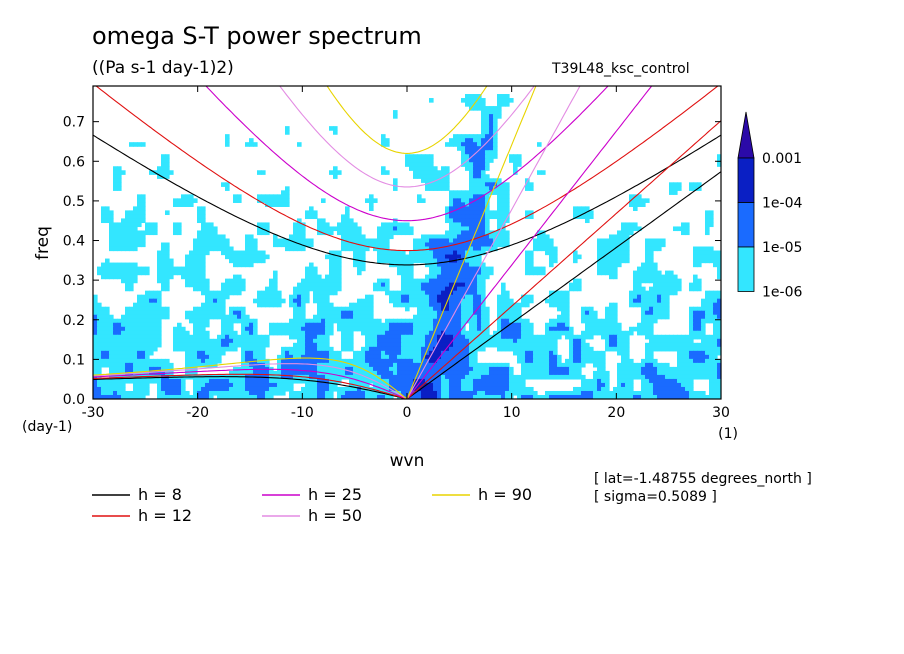 Image resolution: width=904 pixels, height=654 pixels. What do you see at coordinates (782, 248) in the screenshot?
I see `colorbar-label: 1e-05` at bounding box center [782, 248].